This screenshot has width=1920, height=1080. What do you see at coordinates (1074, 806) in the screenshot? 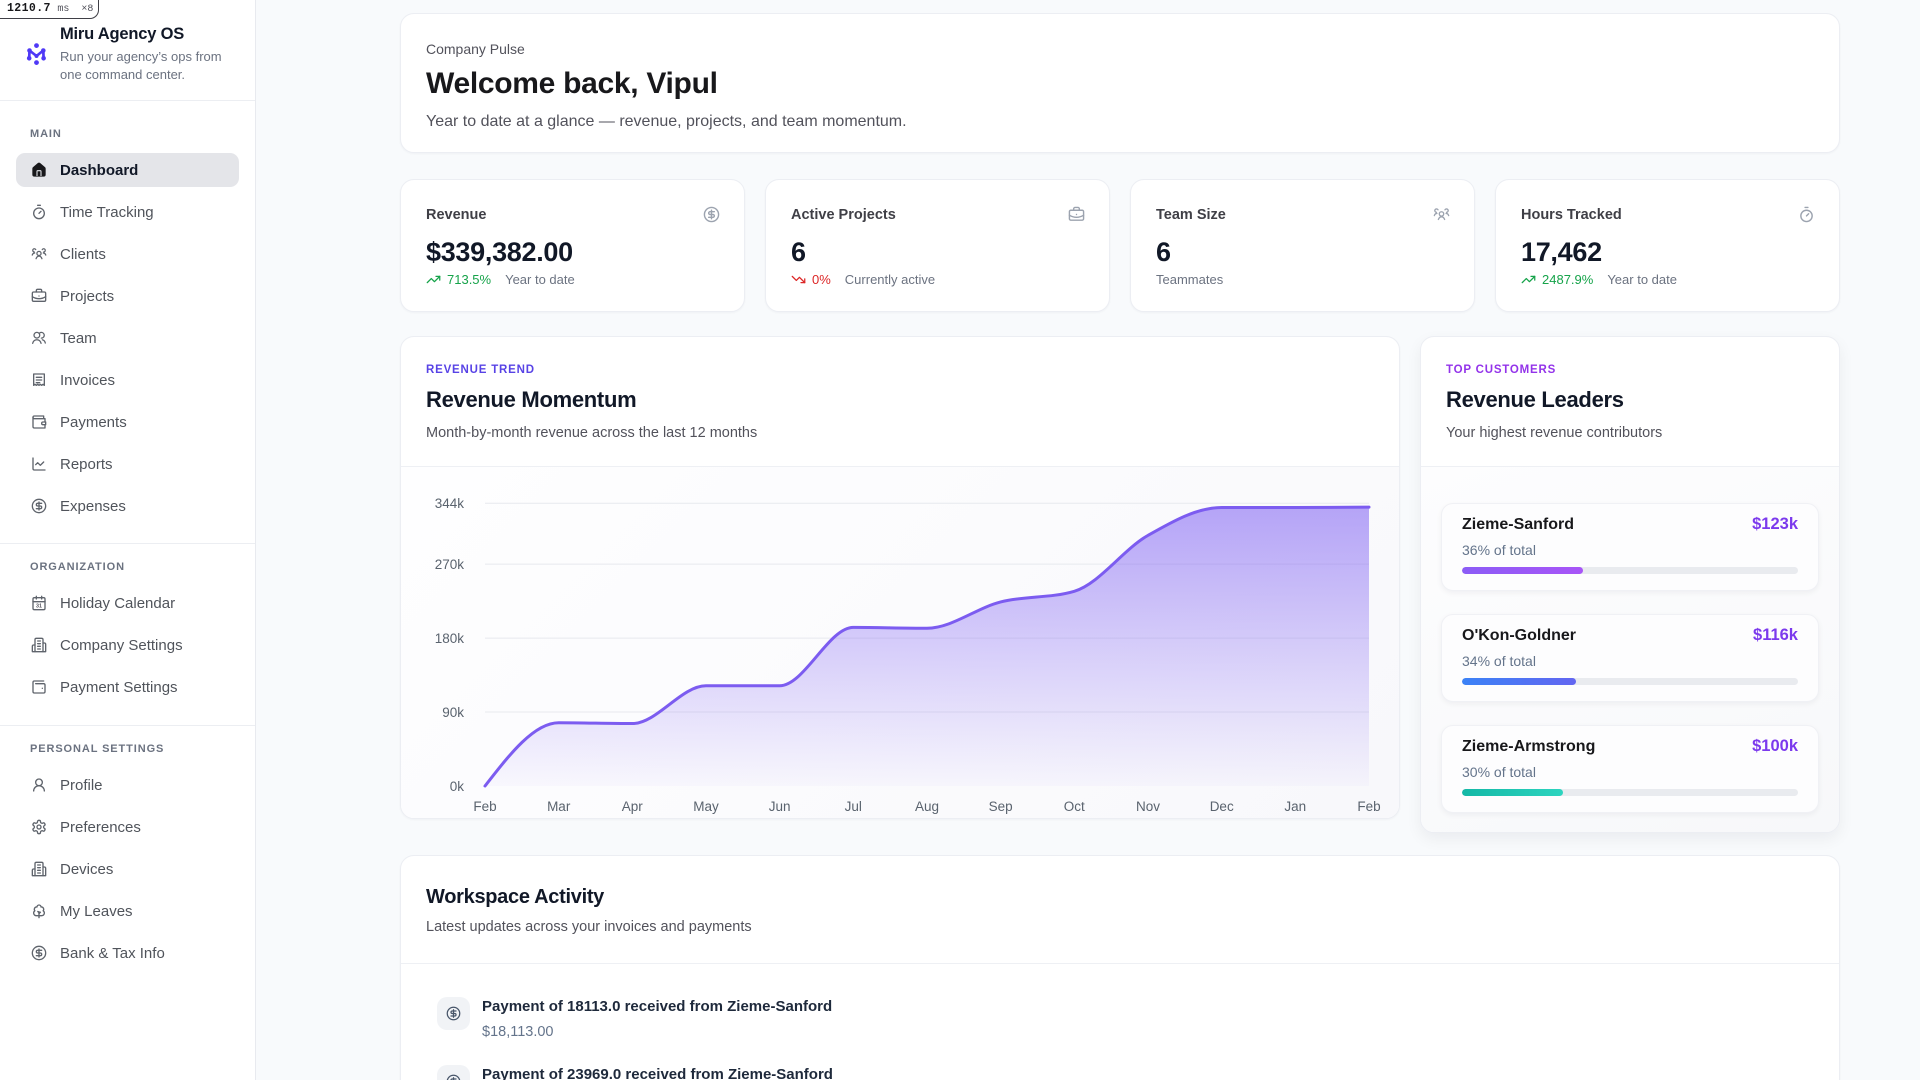
I see `svg-text: Oct` at bounding box center [1074, 806].